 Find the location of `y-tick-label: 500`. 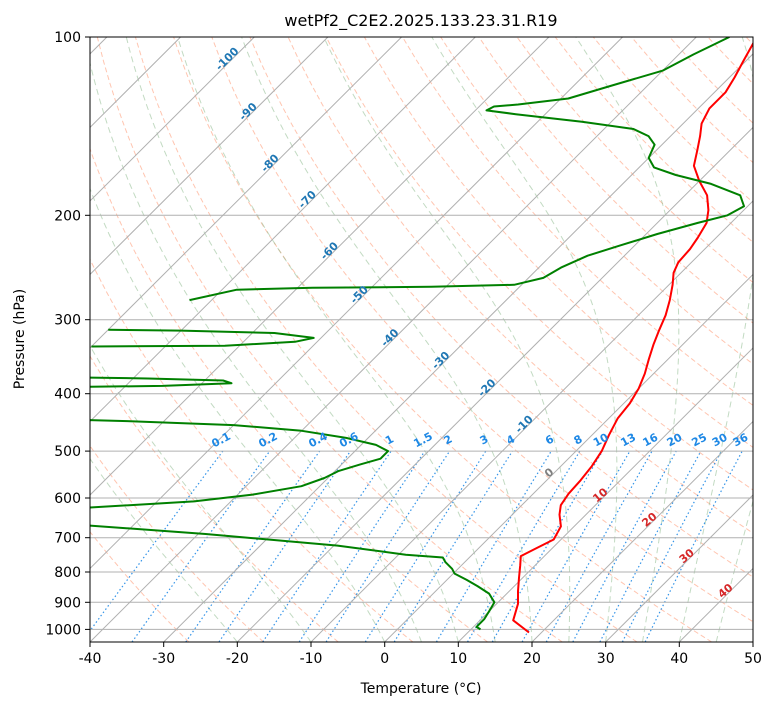

y-tick-label: 500 is located at coordinates (67, 452).